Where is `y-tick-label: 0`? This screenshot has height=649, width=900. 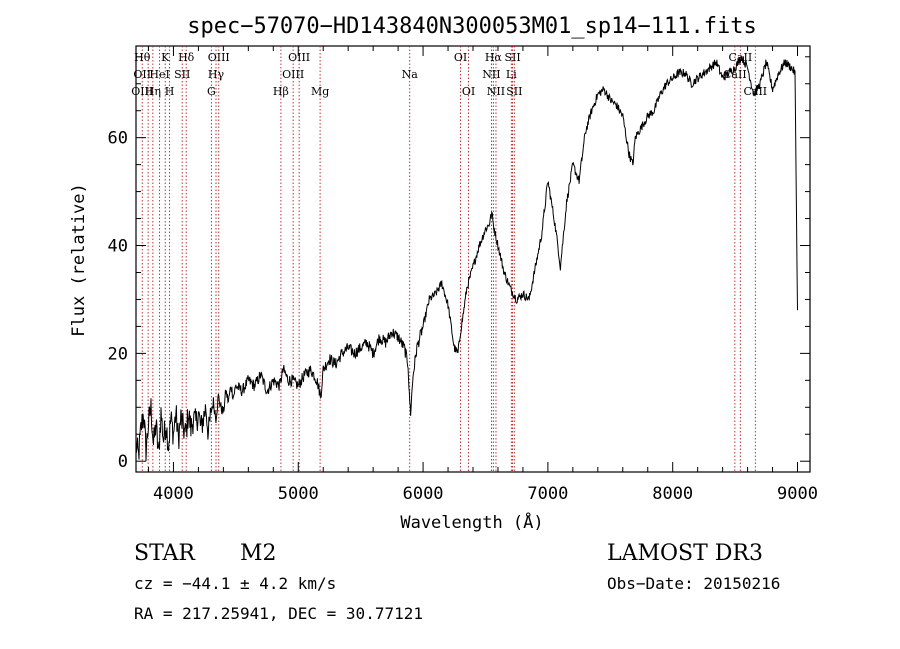
y-tick-label: 0 is located at coordinates (123, 462).